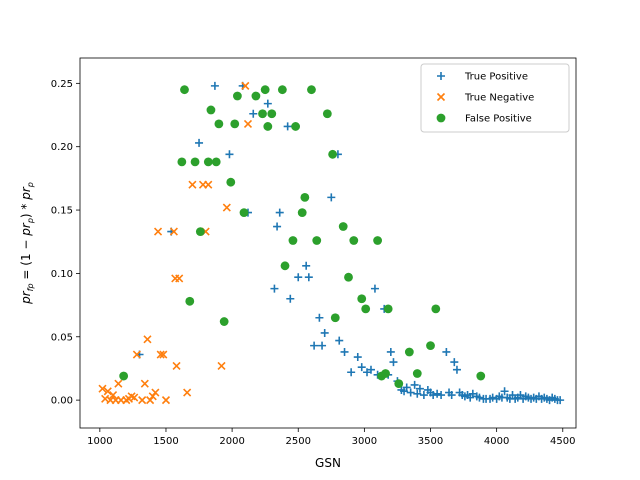 The image size is (640, 480). I want to click on x-tick-label: 3500, so click(430, 441).